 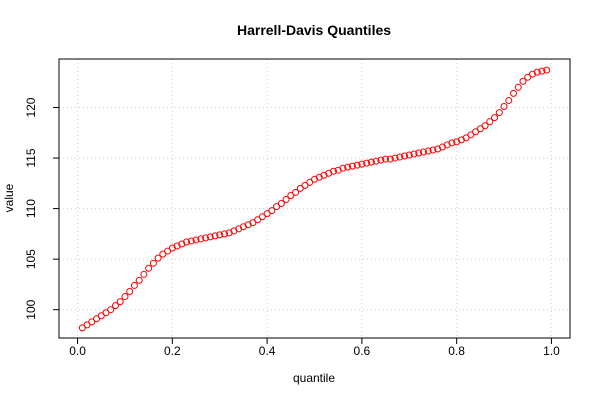 I want to click on y-tick-label: 120, so click(x=31, y=107).